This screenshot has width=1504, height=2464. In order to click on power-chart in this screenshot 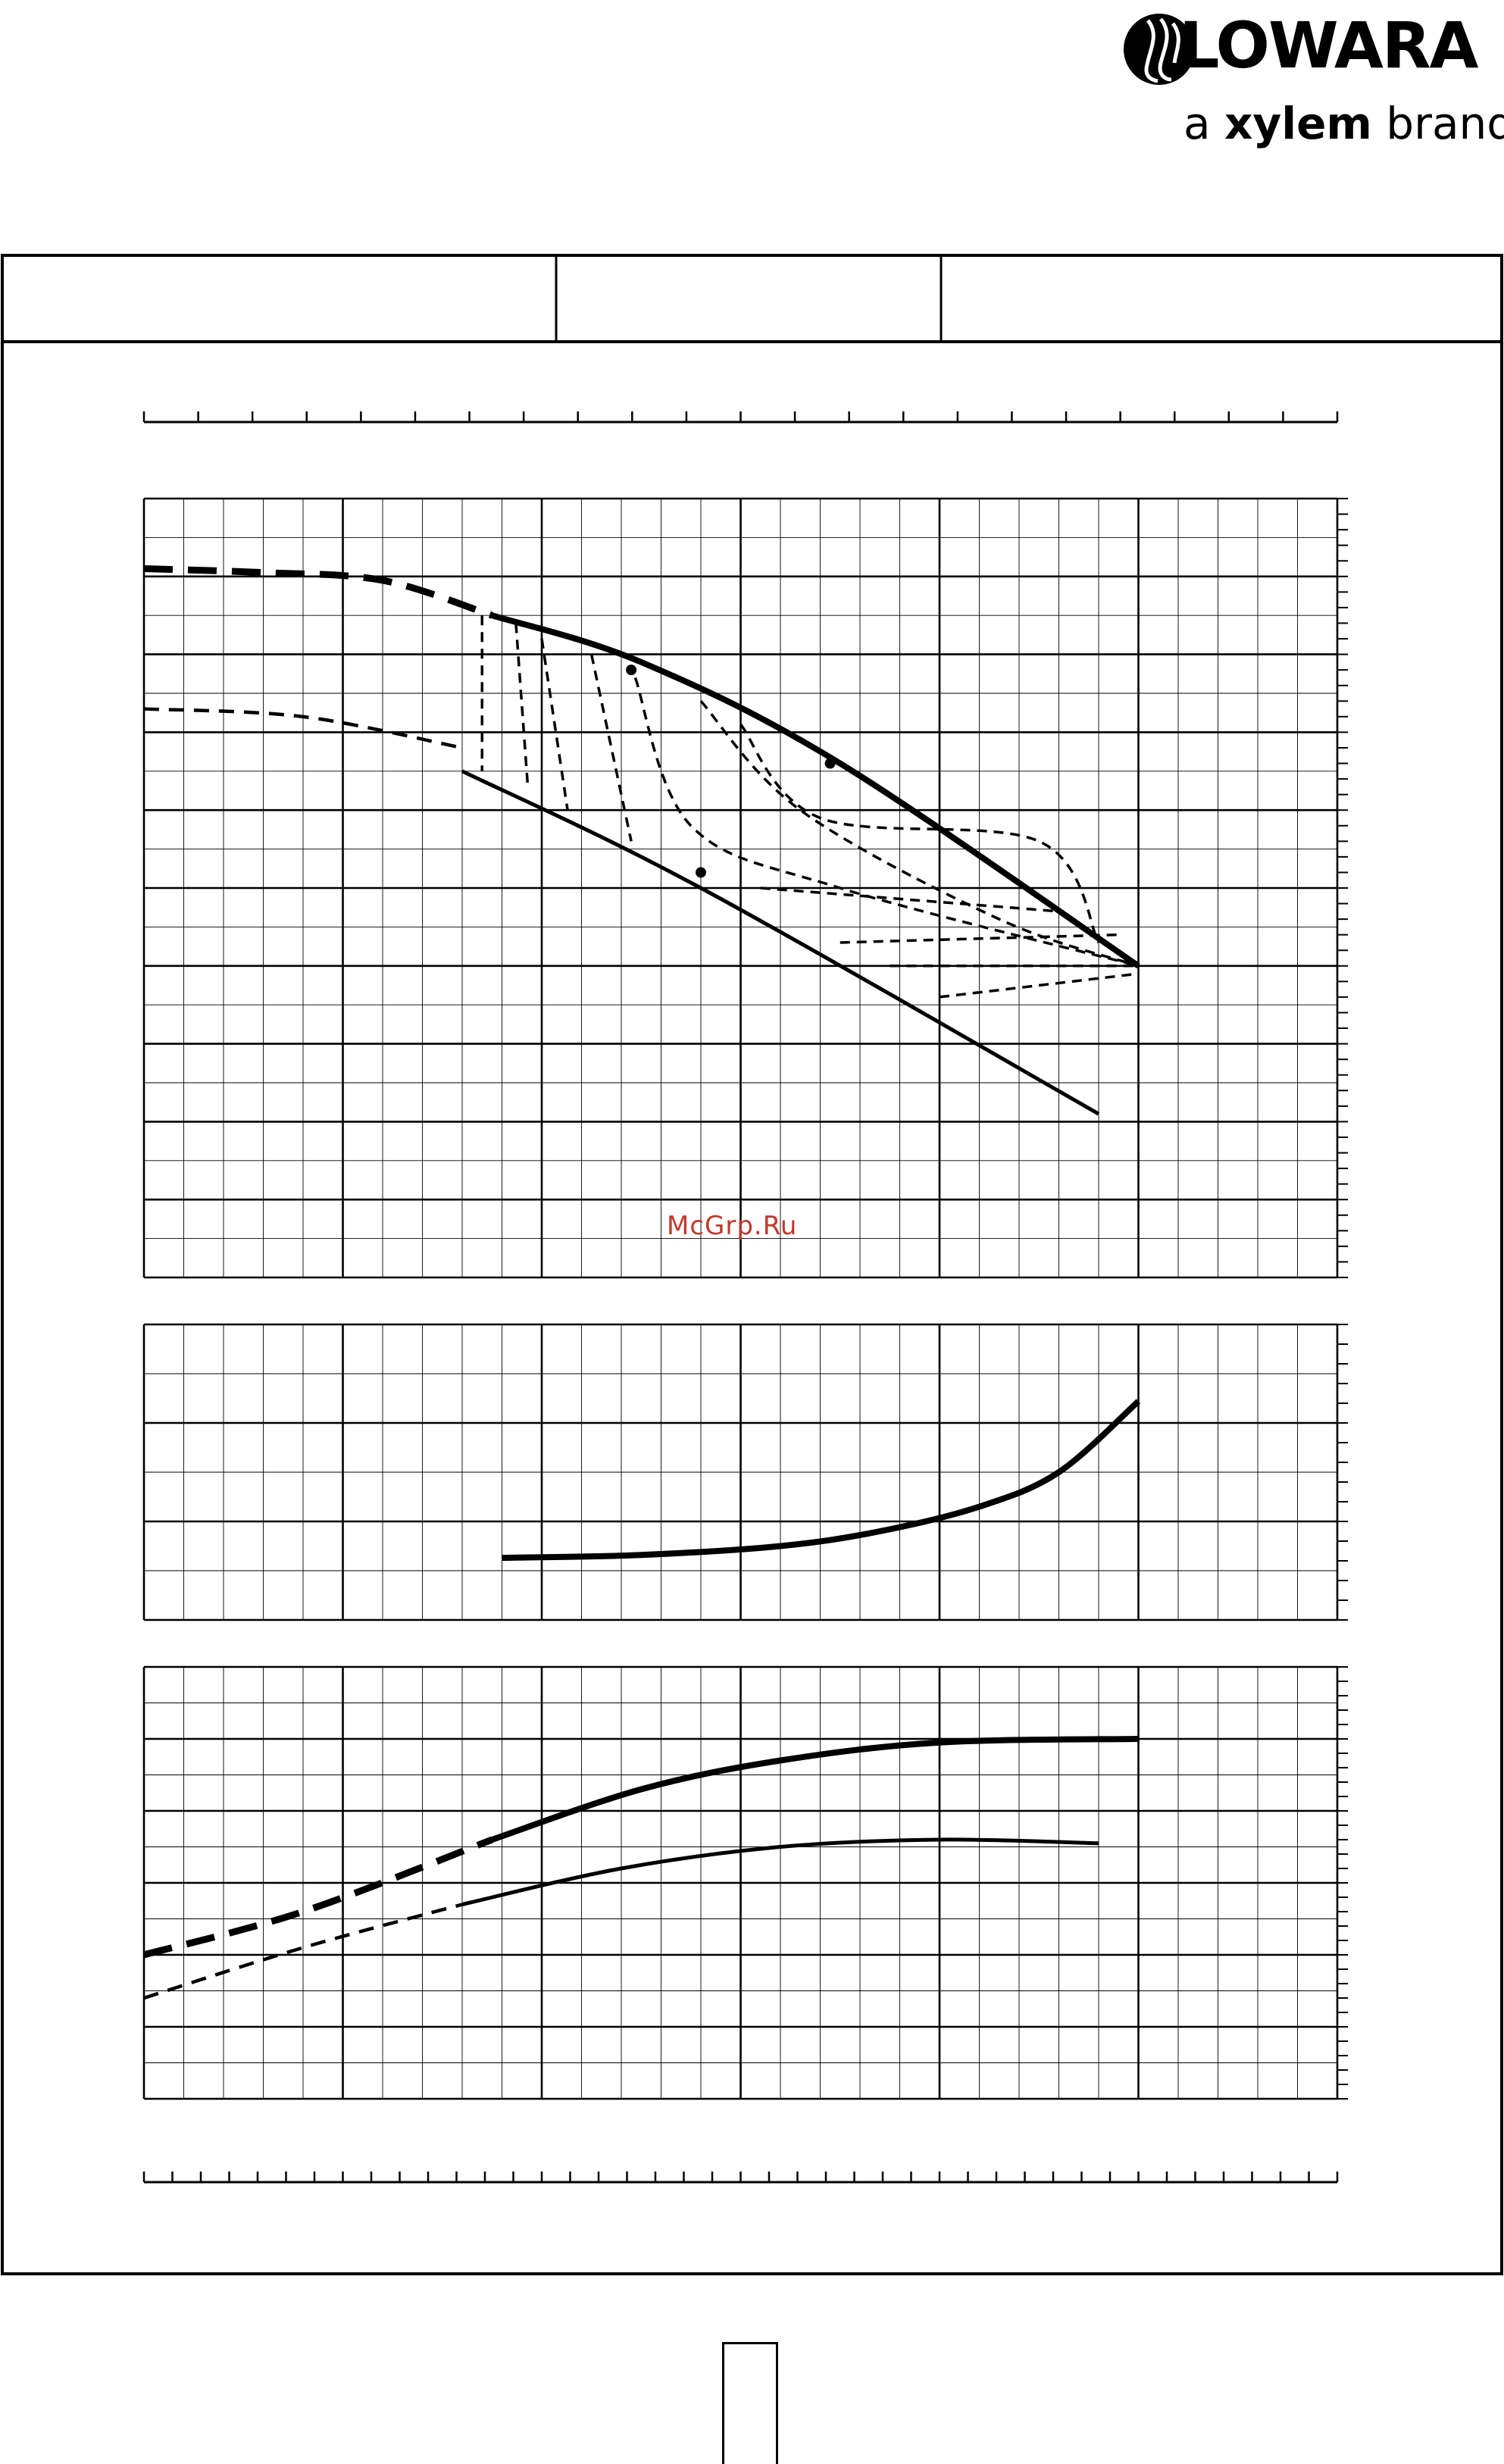, I will do `click(745, 1882)`.